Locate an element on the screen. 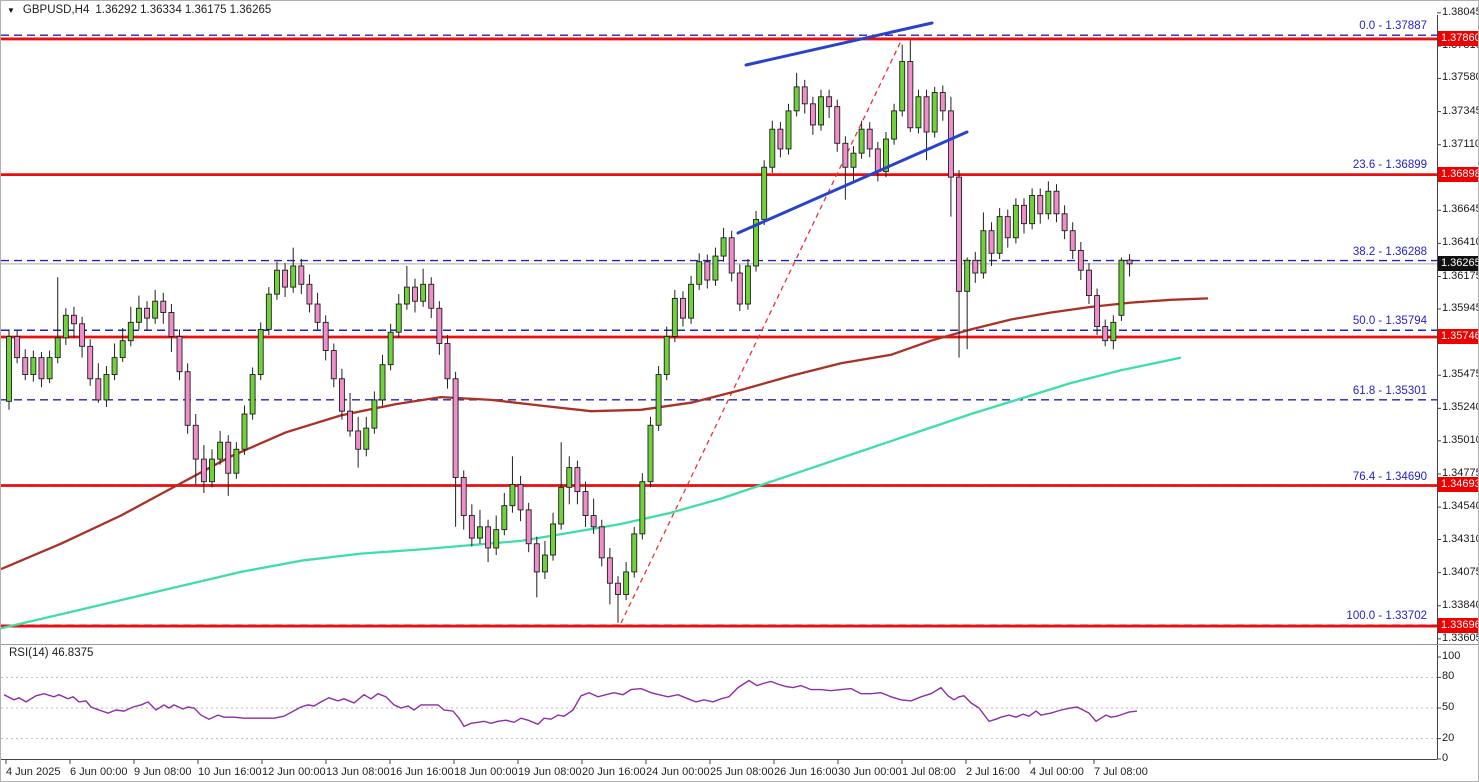  rsi-tick-label: 80 is located at coordinates (1448, 676).